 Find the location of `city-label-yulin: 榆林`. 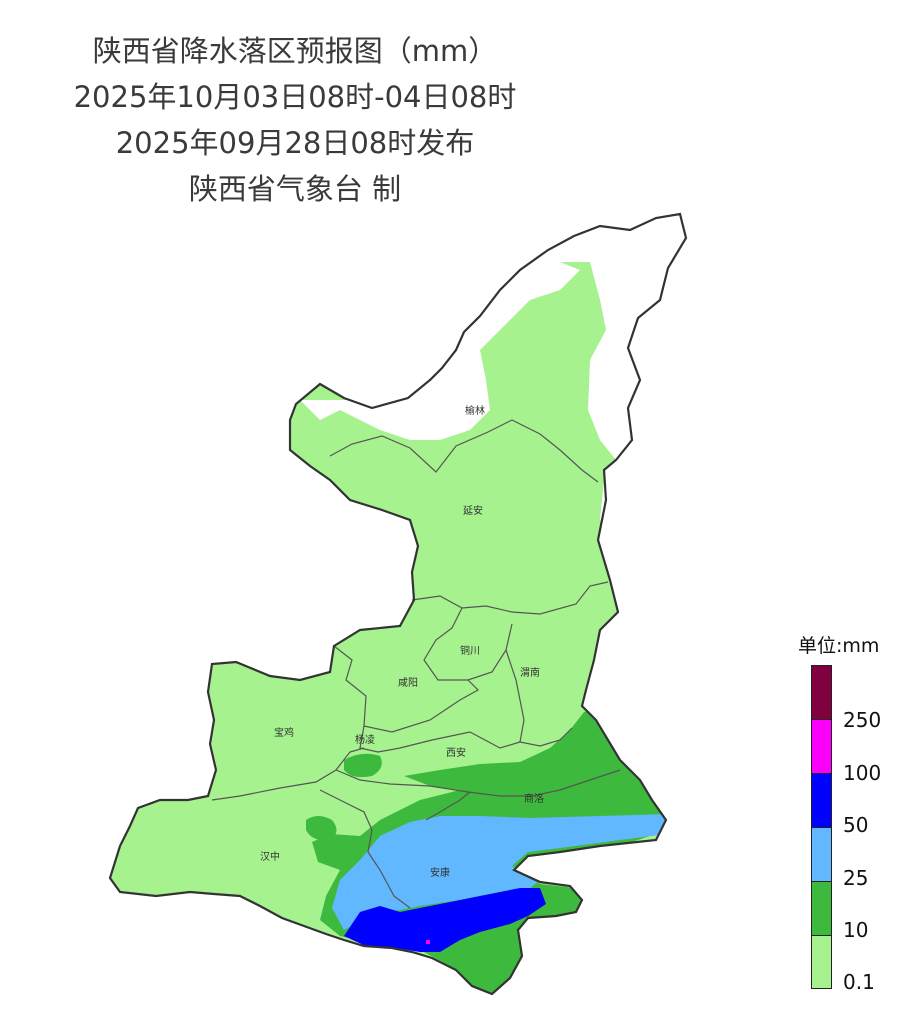

city-label-yulin: 榆林 is located at coordinates (475, 410).